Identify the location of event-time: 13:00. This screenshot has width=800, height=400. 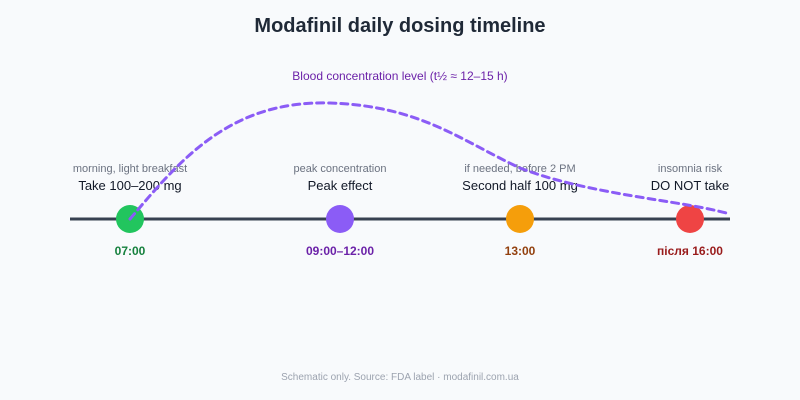
(520, 251).